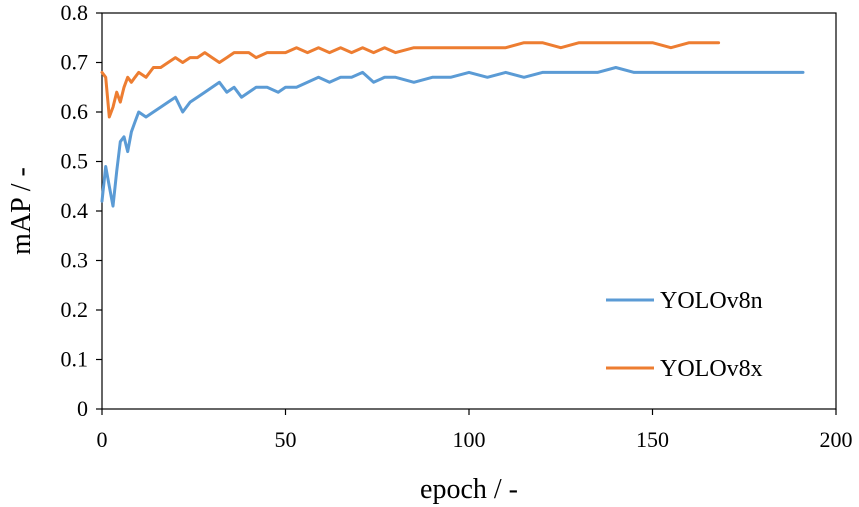 The image size is (859, 507). I want to click on y-tick-label: 0.8, so click(75, 12).